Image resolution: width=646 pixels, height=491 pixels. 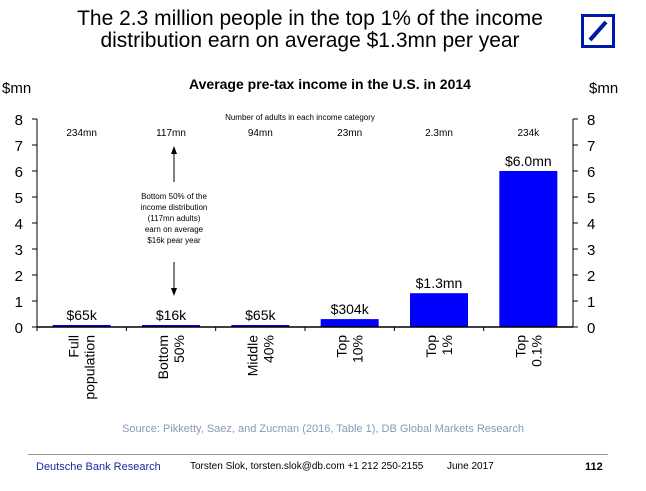 What do you see at coordinates (591, 172) in the screenshot?
I see `y-tick-label-right: 6` at bounding box center [591, 172].